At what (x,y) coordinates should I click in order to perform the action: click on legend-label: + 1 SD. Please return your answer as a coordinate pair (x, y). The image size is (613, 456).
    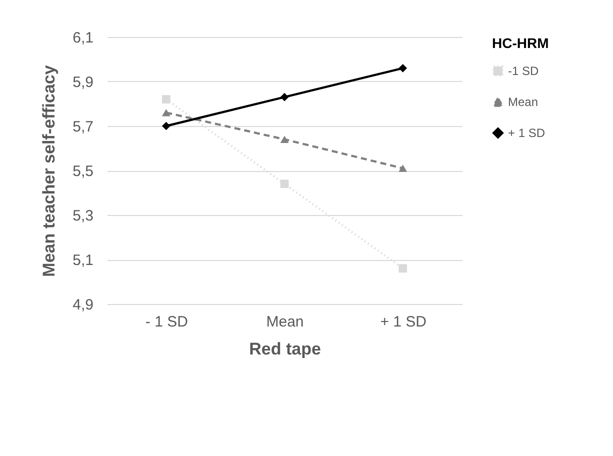
    Looking at the image, I should click on (527, 133).